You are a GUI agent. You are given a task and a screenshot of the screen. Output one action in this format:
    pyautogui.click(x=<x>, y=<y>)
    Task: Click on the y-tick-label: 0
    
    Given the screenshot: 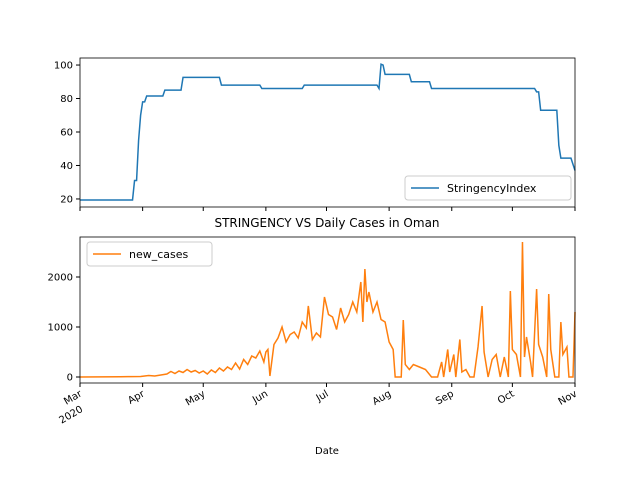 What is the action you would take?
    pyautogui.click(x=70, y=378)
    